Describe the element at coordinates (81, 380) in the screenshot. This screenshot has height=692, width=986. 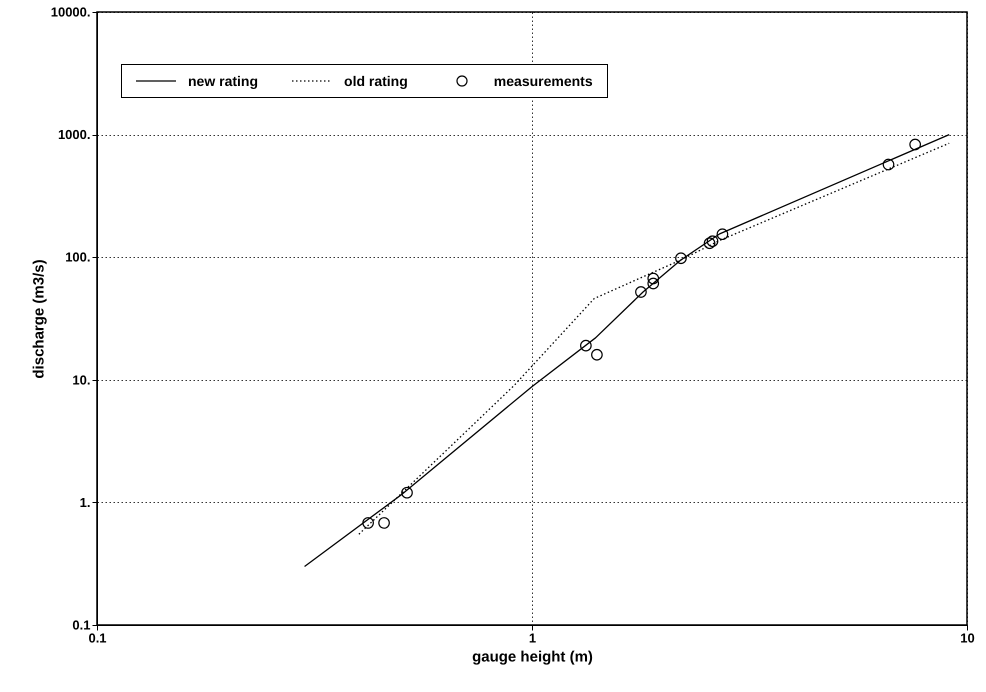
I see `y-tick-label: 10.` at that location.